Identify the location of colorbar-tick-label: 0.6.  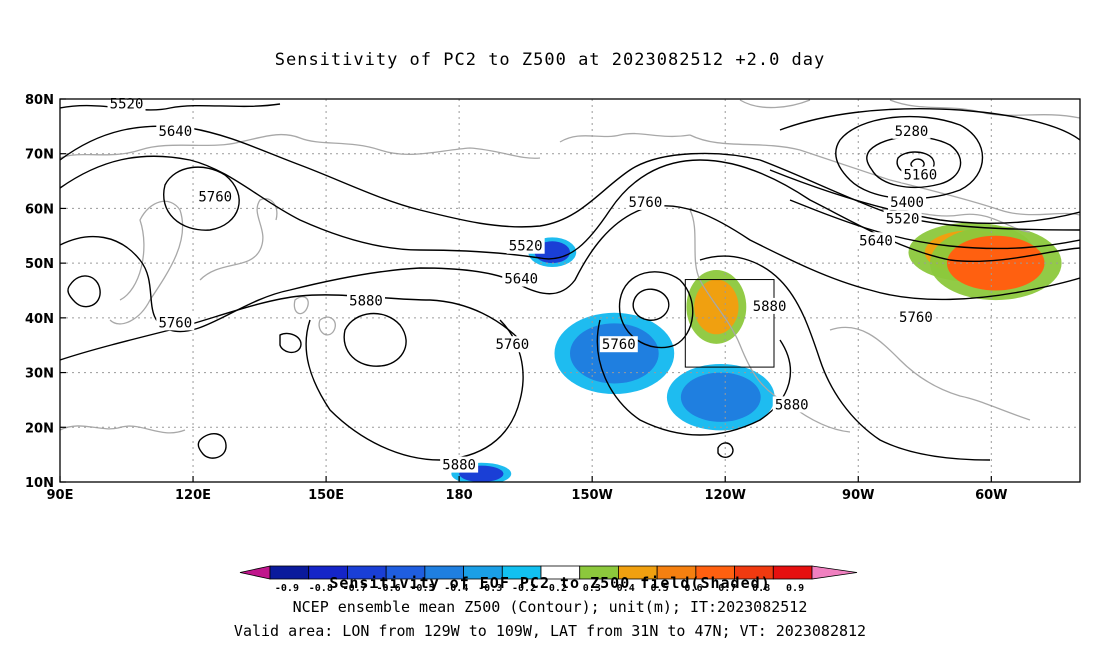
(693, 588).